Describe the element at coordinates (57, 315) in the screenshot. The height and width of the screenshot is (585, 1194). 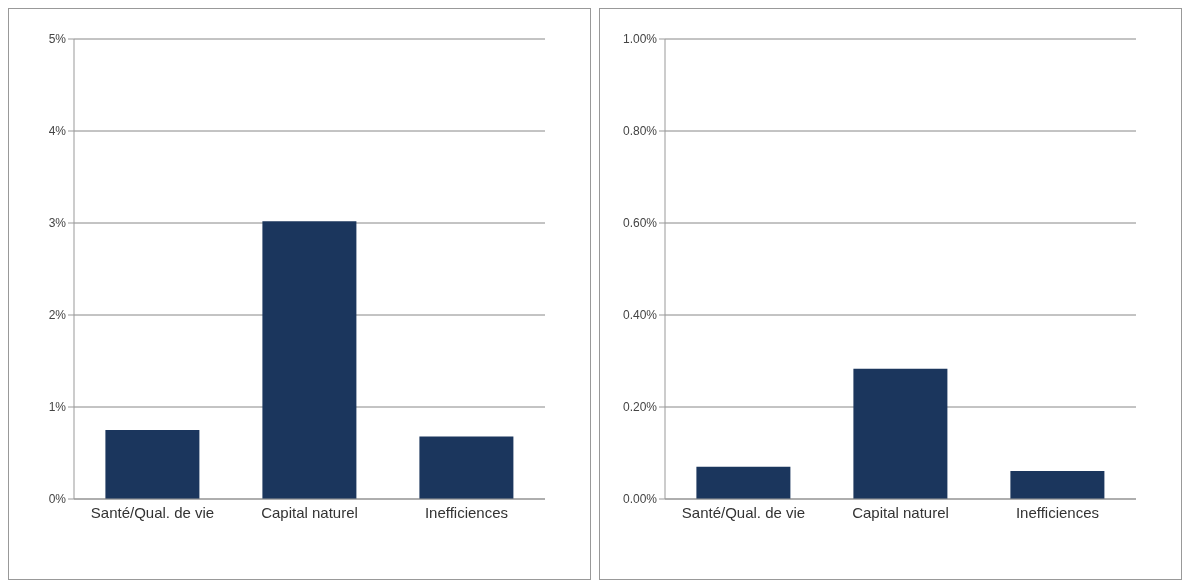
I see `y-tick-label: 2%` at that location.